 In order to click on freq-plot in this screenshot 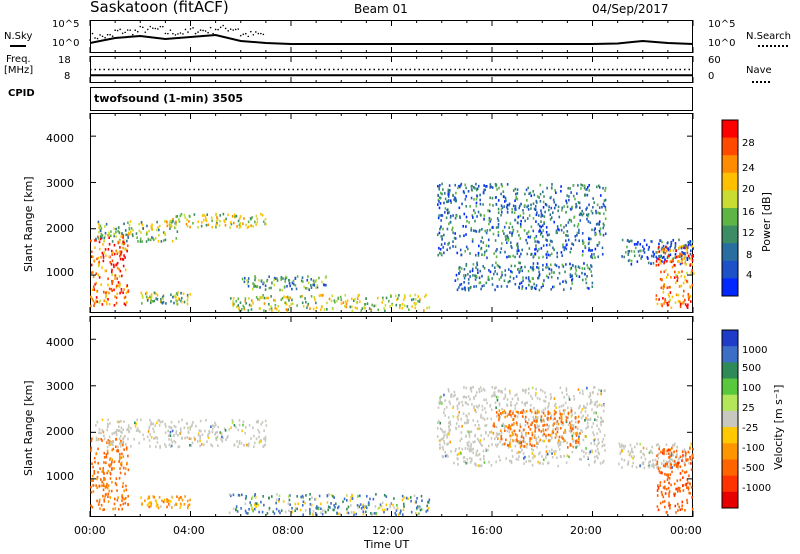, I will do `click(391, 69)`.